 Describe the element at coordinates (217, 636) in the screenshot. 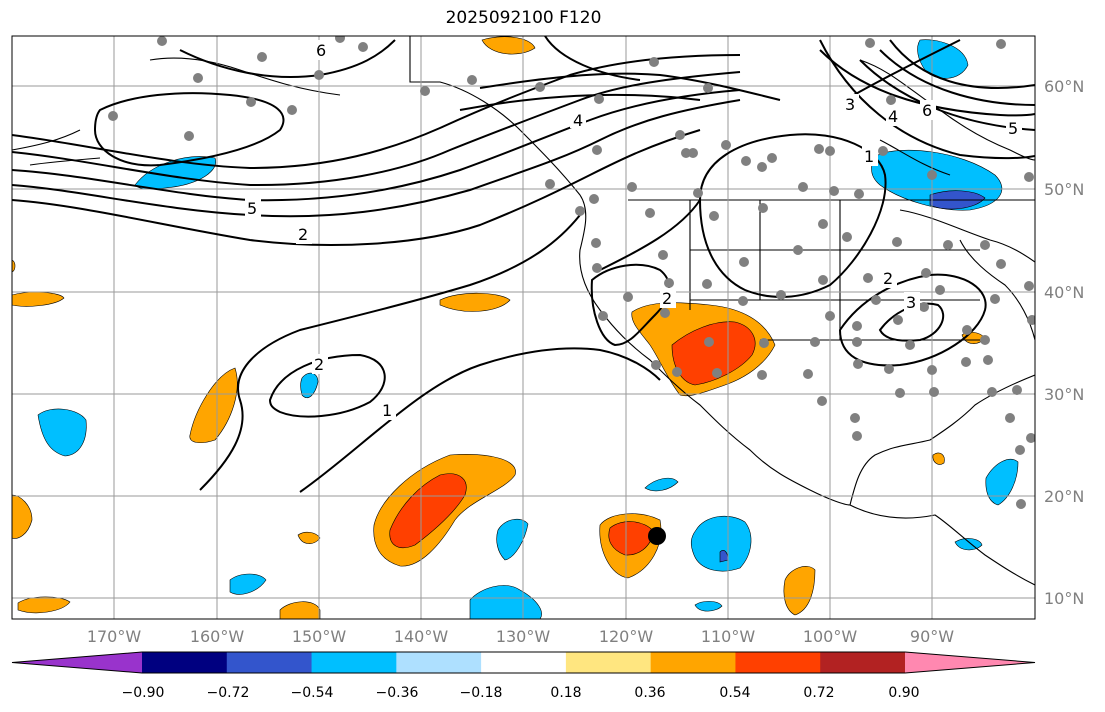

I see `svg-text: 160°W` at that location.